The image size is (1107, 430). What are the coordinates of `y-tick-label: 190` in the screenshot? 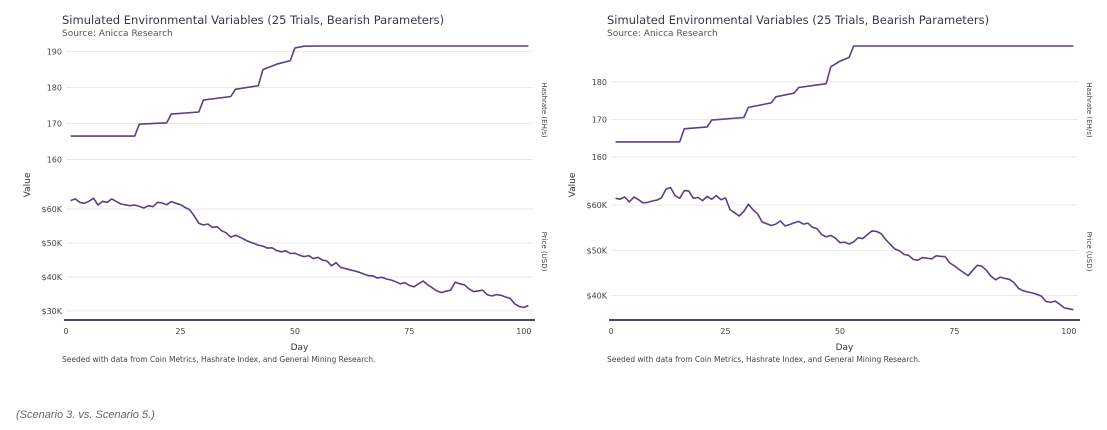 It's located at (54, 52).